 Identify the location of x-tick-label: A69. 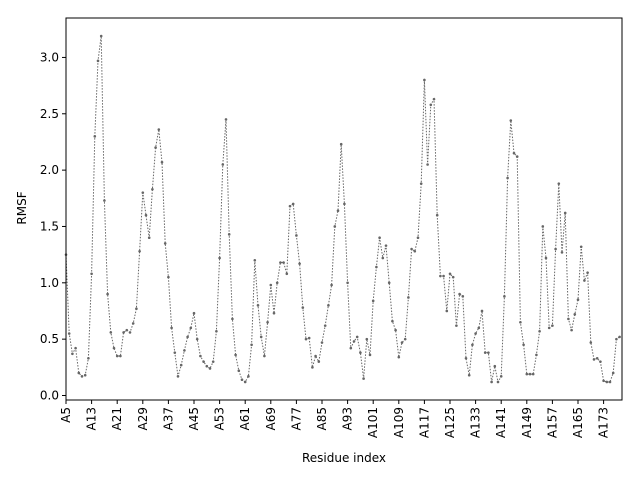
(271, 418).